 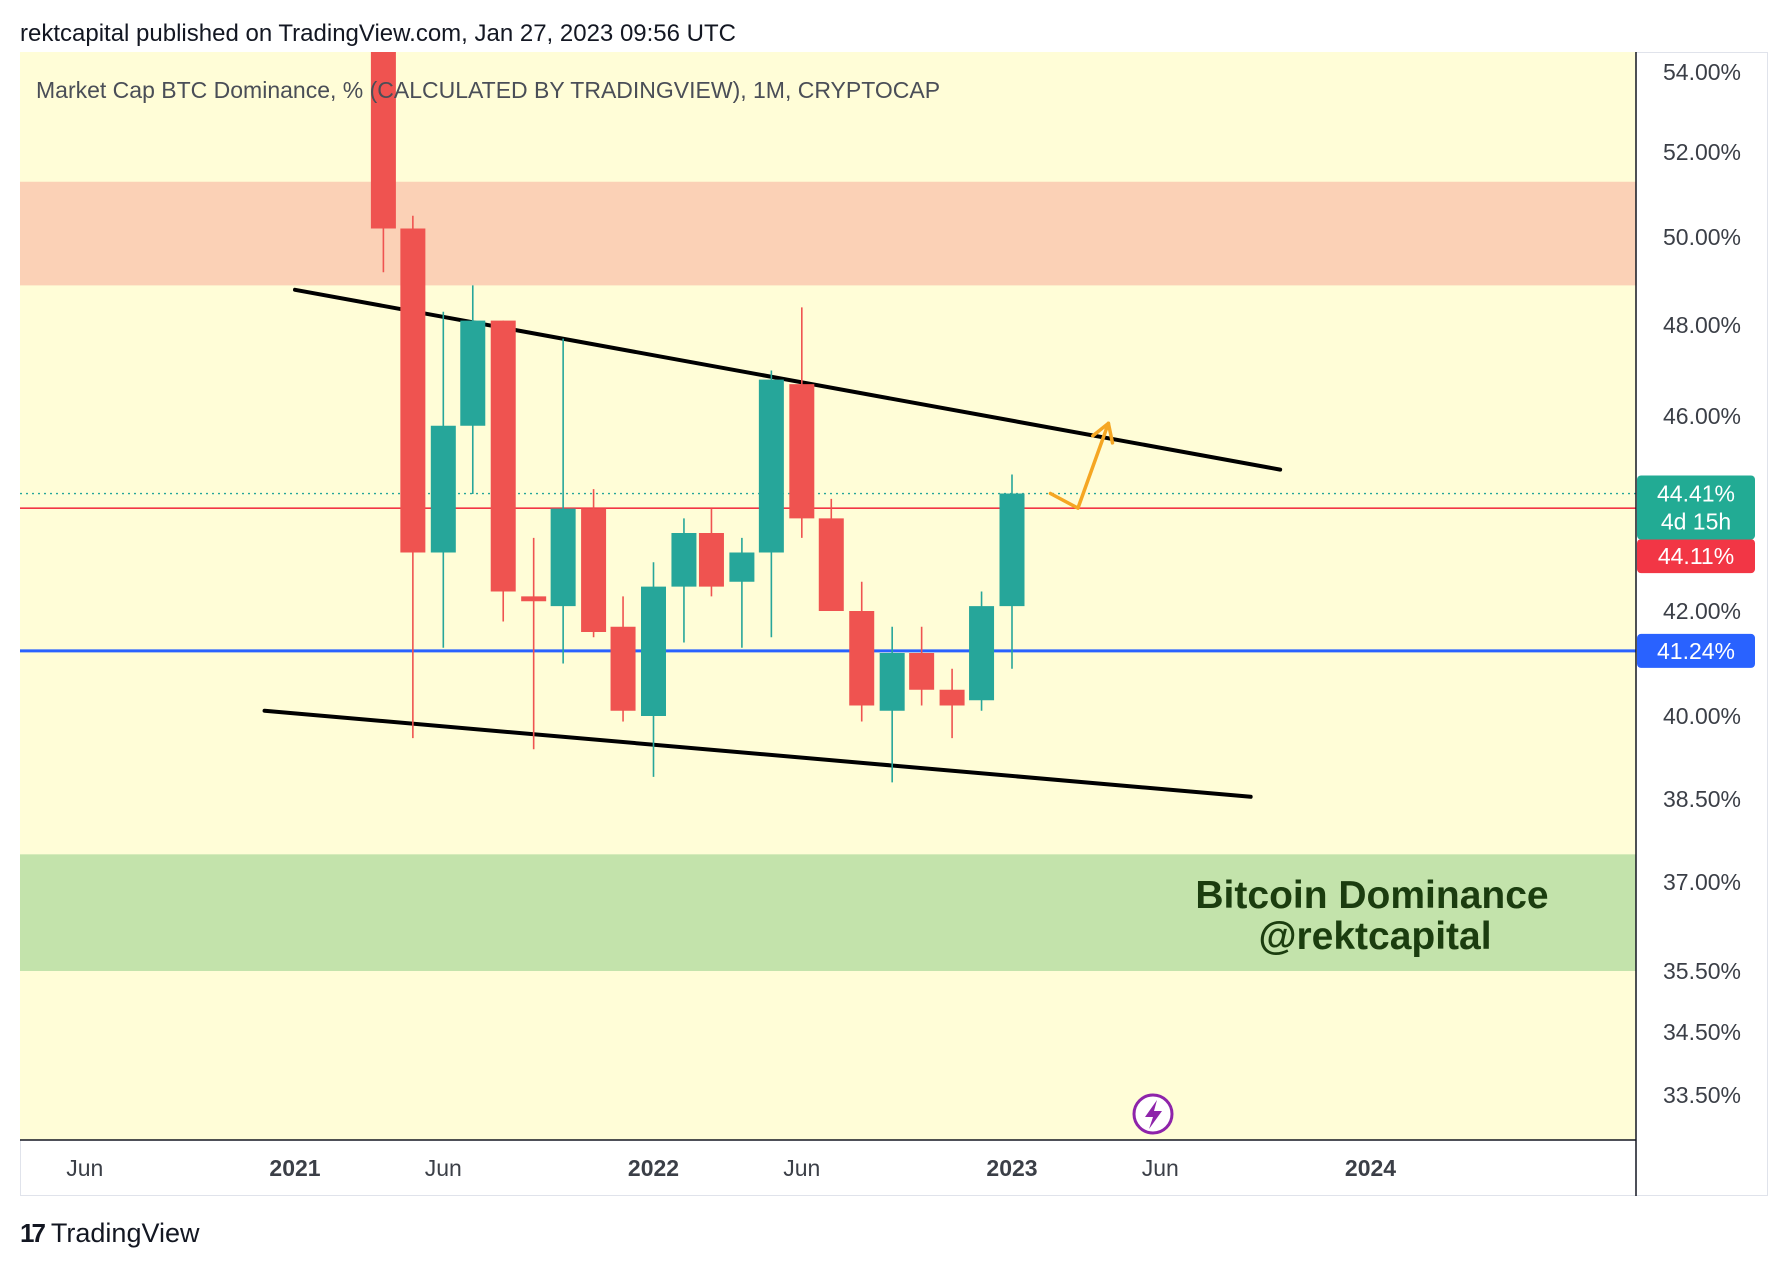 I want to click on last-price-tag-countdown: 4d 15h, so click(x=1696, y=522).